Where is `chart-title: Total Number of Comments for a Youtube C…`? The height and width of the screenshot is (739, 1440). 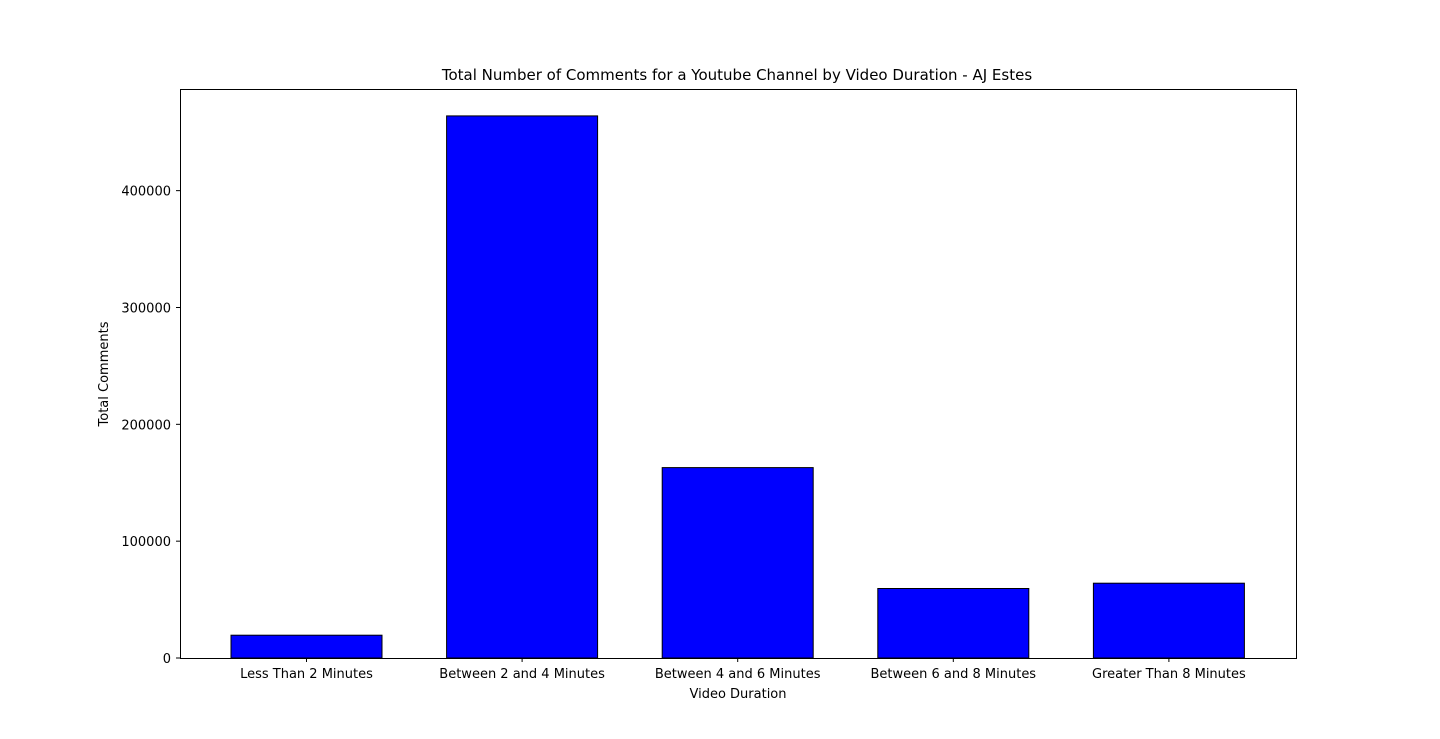
chart-title: Total Number of Comments for a Youtube C… is located at coordinates (737, 75).